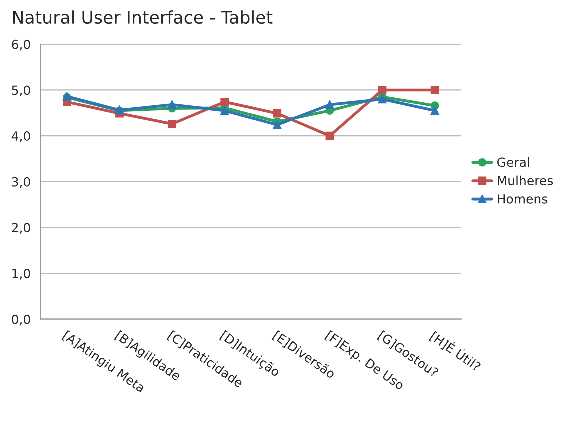  What do you see at coordinates (526, 181) in the screenshot?
I see `legend-label: Mulheres` at bounding box center [526, 181].